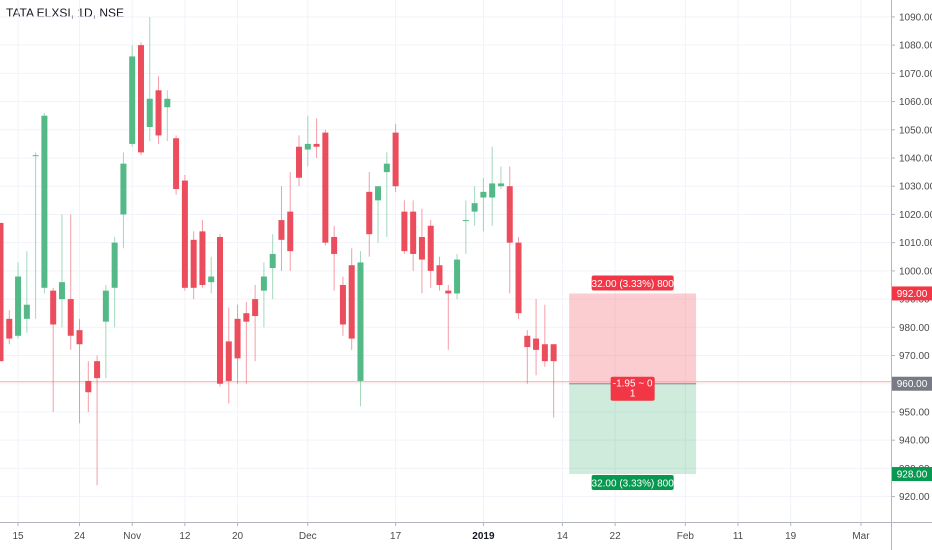  I want to click on x-tick-label: Mar, so click(861, 536).